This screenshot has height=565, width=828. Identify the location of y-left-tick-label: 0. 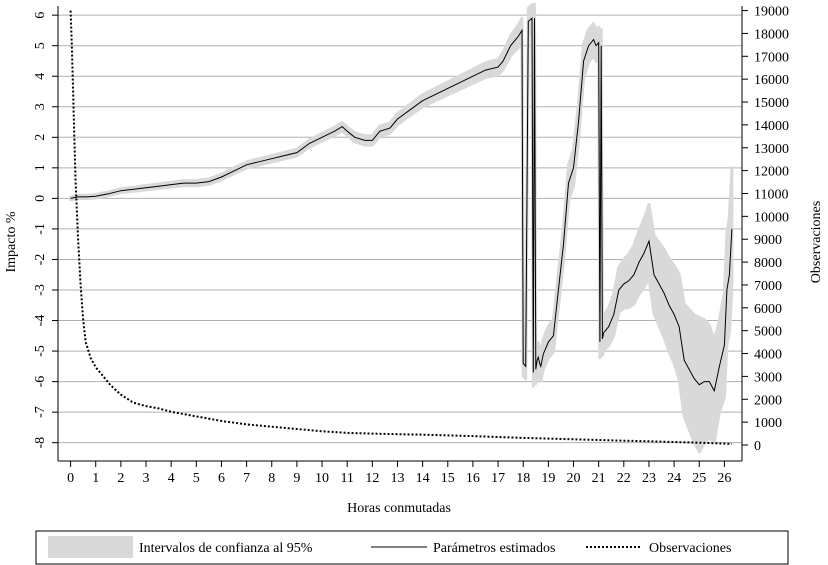
(40, 198).